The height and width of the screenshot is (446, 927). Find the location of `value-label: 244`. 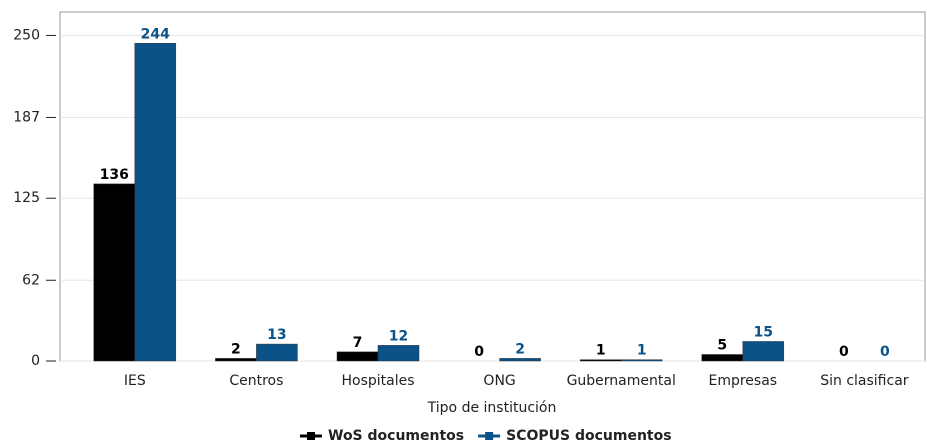

value-label: 244 is located at coordinates (155, 34).